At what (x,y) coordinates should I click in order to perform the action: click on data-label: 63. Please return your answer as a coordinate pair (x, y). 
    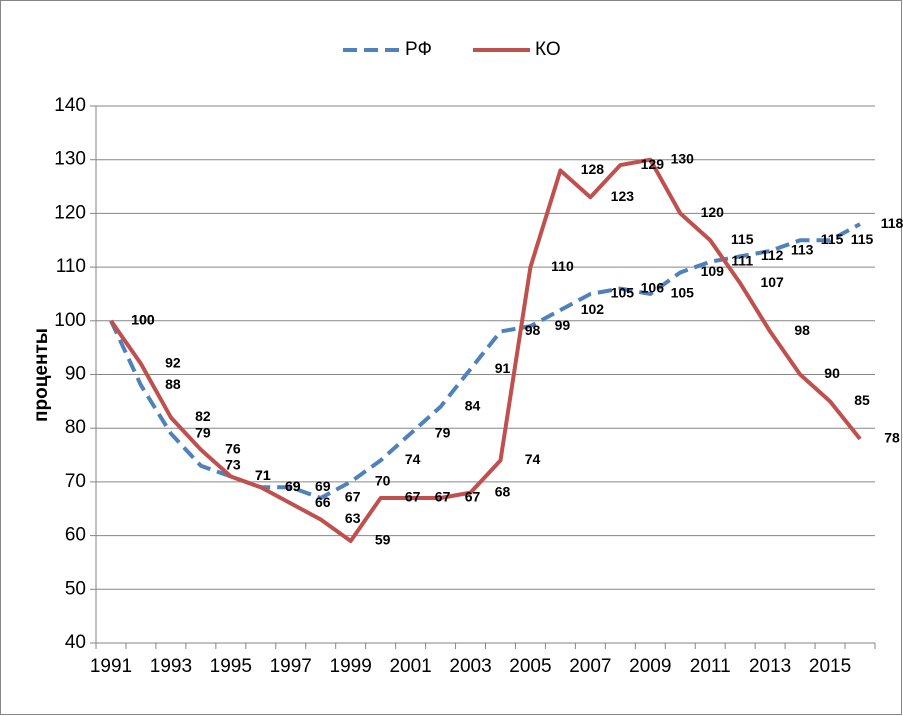
    Looking at the image, I should click on (353, 518).